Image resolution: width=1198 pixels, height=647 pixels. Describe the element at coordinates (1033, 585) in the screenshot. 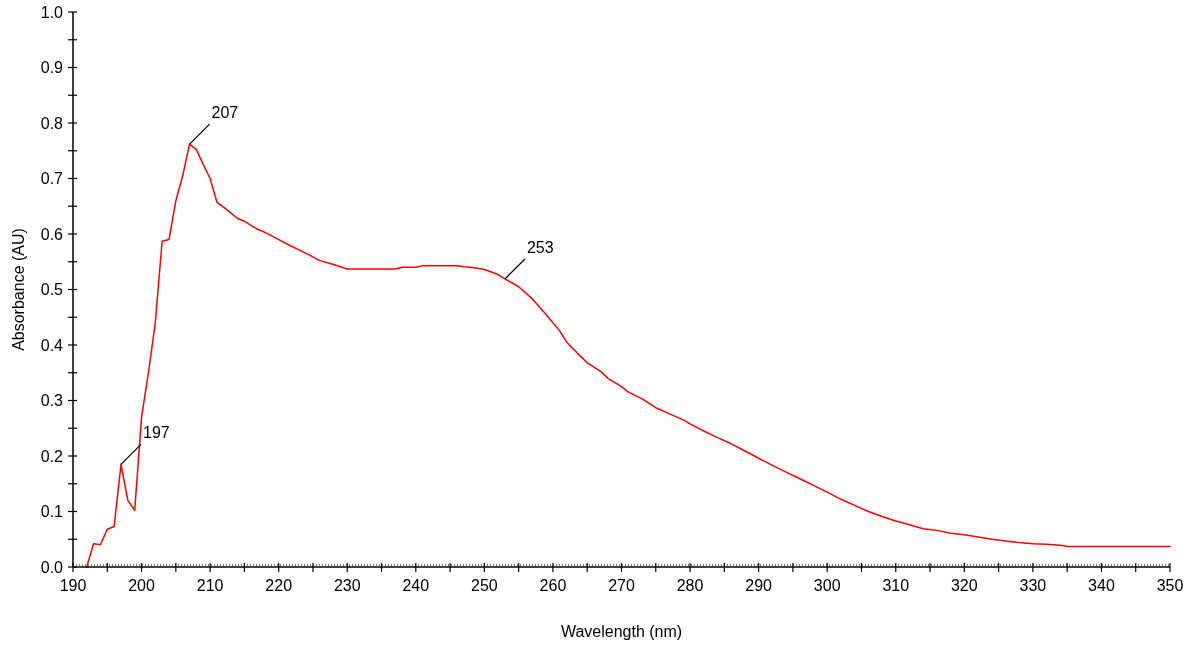

I see `x-tick-label: 330` at that location.